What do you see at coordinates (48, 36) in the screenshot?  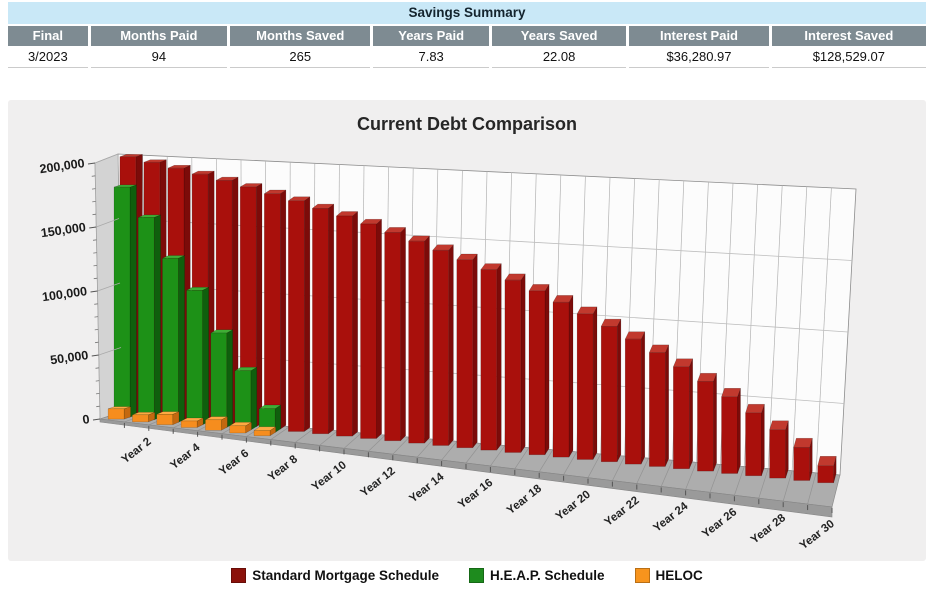 I see `header-final: Final` at bounding box center [48, 36].